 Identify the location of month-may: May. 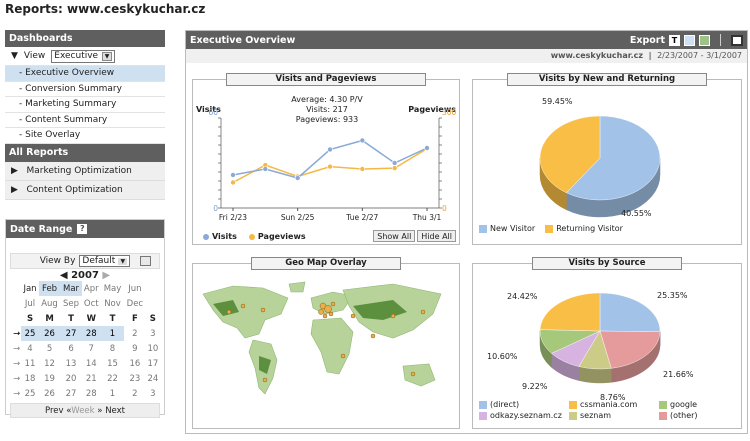
(112, 288).